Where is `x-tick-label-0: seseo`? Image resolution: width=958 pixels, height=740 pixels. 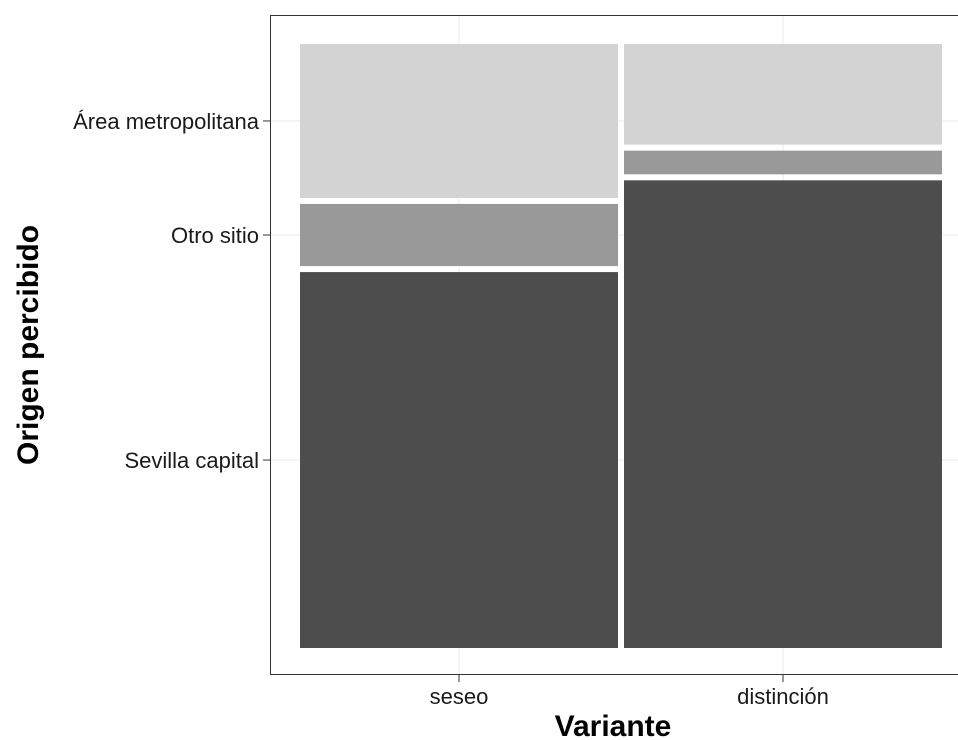
x-tick-label-0: seseo is located at coordinates (459, 696).